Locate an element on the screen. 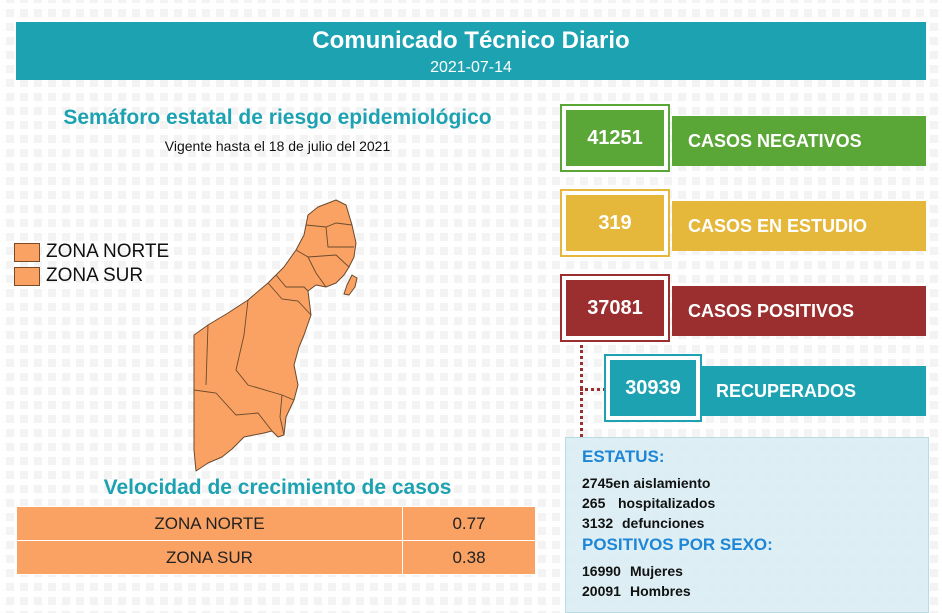 This screenshot has height=613, width=942. stat-value: 30939 is located at coordinates (653, 387).